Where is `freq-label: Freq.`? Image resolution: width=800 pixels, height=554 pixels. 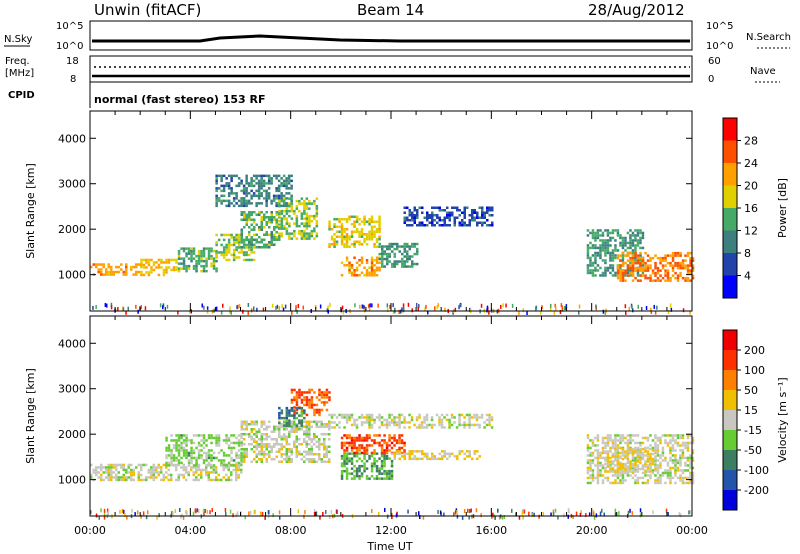 freq-label: Freq. is located at coordinates (17, 61).